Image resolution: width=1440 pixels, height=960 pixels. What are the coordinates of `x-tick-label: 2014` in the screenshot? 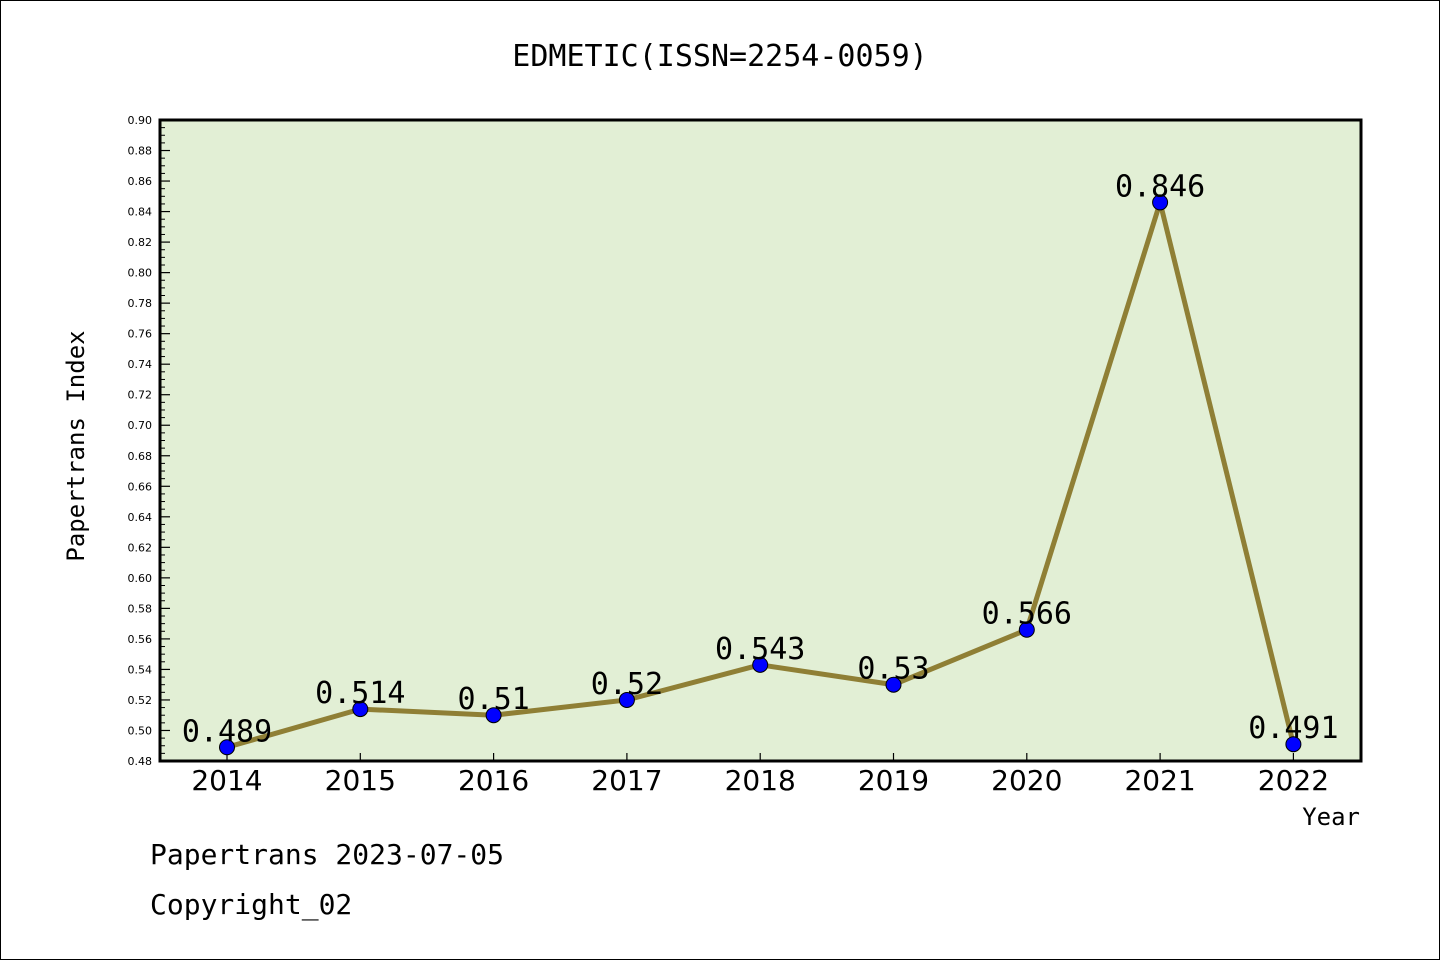 It's located at (226, 780).